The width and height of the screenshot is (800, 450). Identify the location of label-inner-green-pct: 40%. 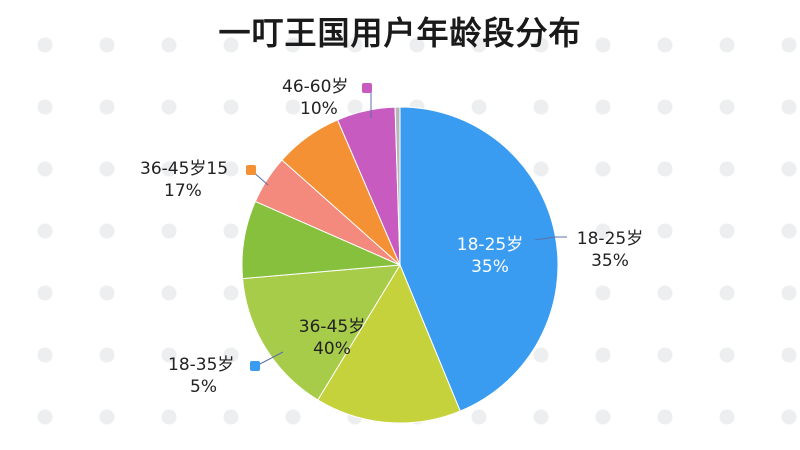
(332, 349).